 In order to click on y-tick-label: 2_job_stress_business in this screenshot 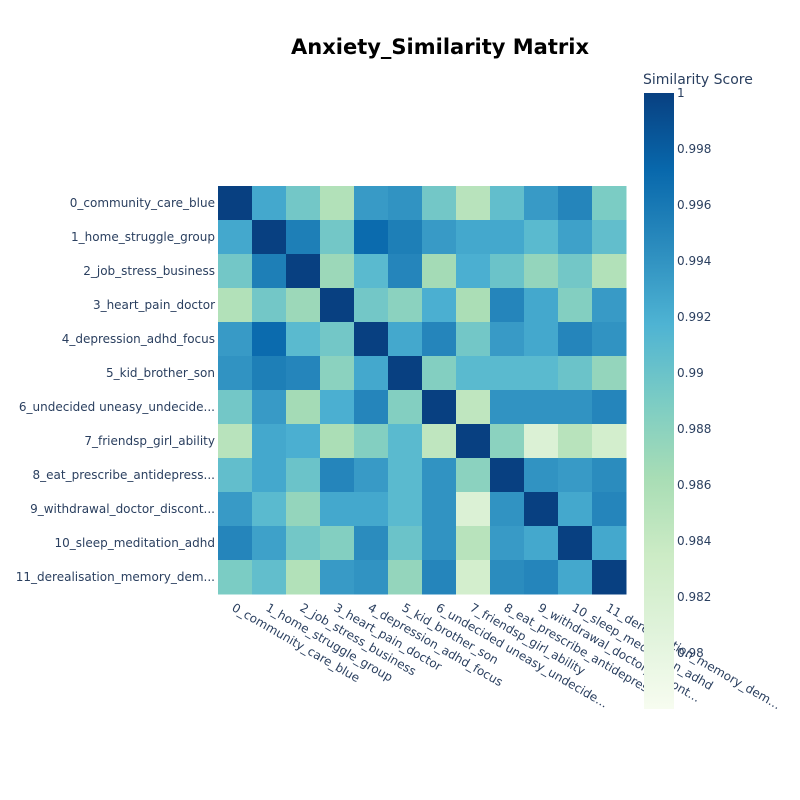, I will do `click(149, 271)`.